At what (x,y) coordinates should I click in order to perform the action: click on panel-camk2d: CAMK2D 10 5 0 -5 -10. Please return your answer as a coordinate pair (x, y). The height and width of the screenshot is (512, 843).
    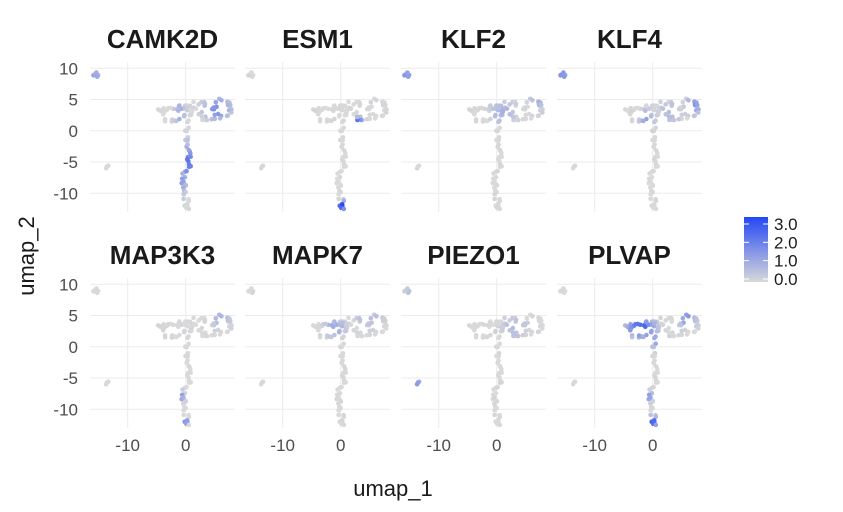
    Looking at the image, I should click on (144, 118).